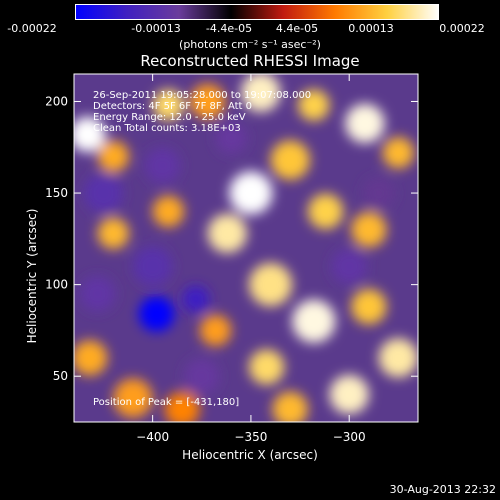 The height and width of the screenshot is (500, 500). Describe the element at coordinates (371, 28) in the screenshot. I see `colorbar-tick-label: 0.00013` at that location.